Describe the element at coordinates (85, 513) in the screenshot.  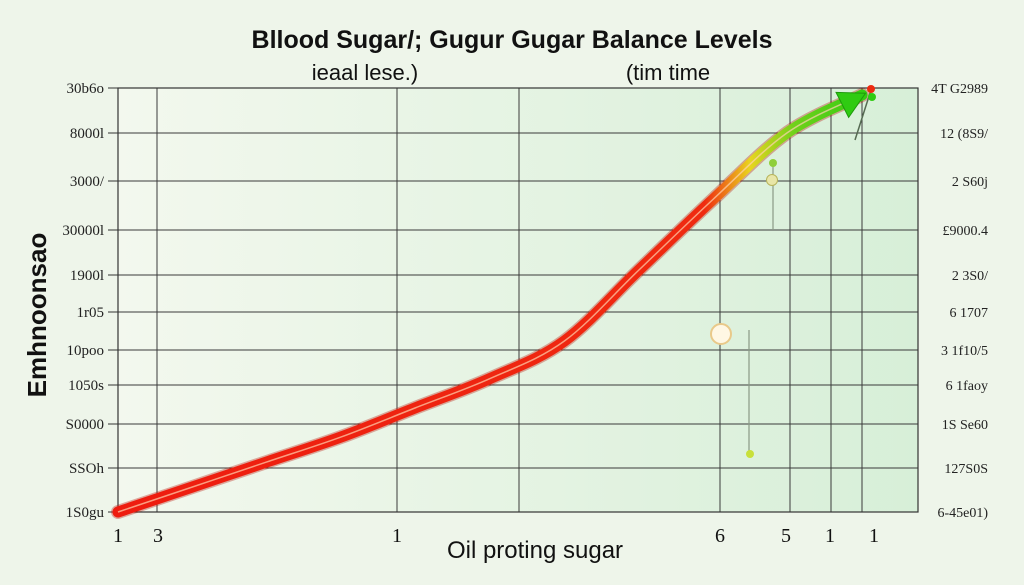
I see `y-tick-left-10: 1S0gu` at that location.